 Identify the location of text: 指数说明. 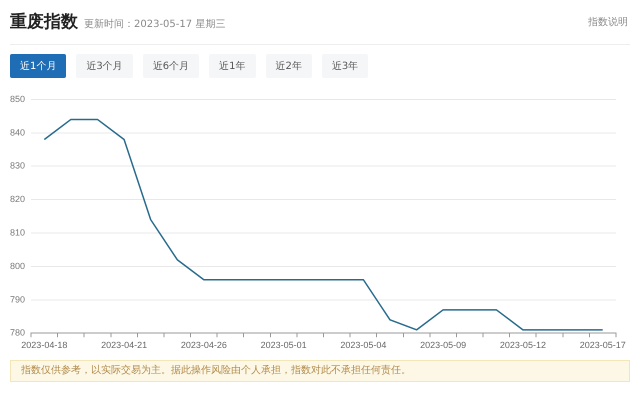
(608, 22).